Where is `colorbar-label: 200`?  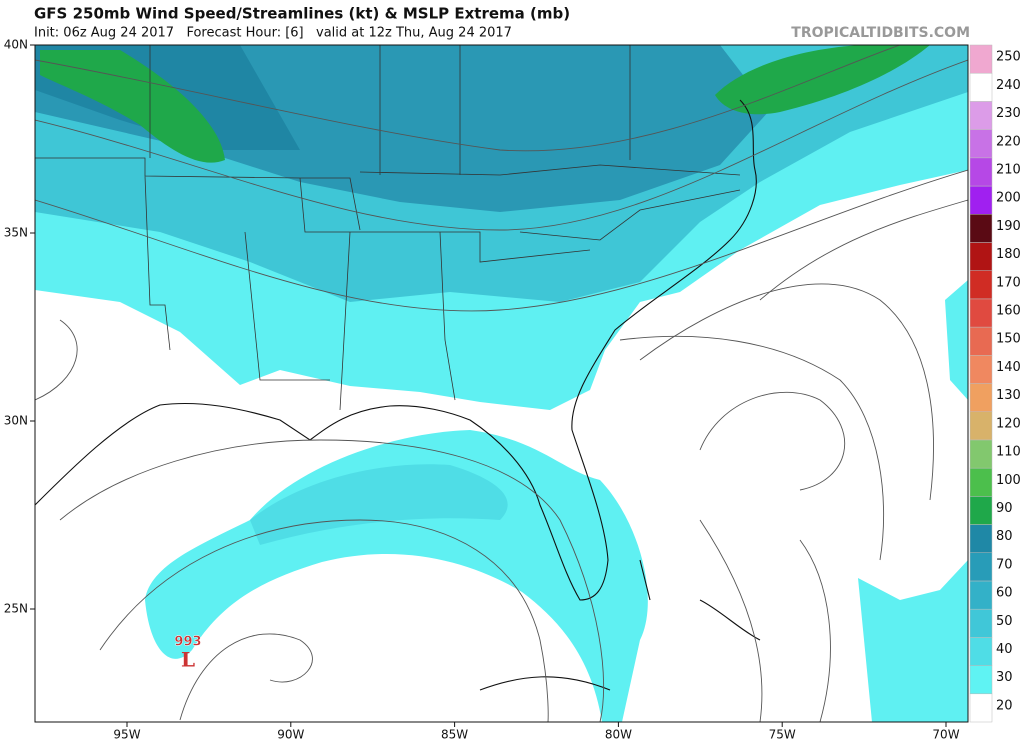
colorbar-label: 200 is located at coordinates (1008, 198).